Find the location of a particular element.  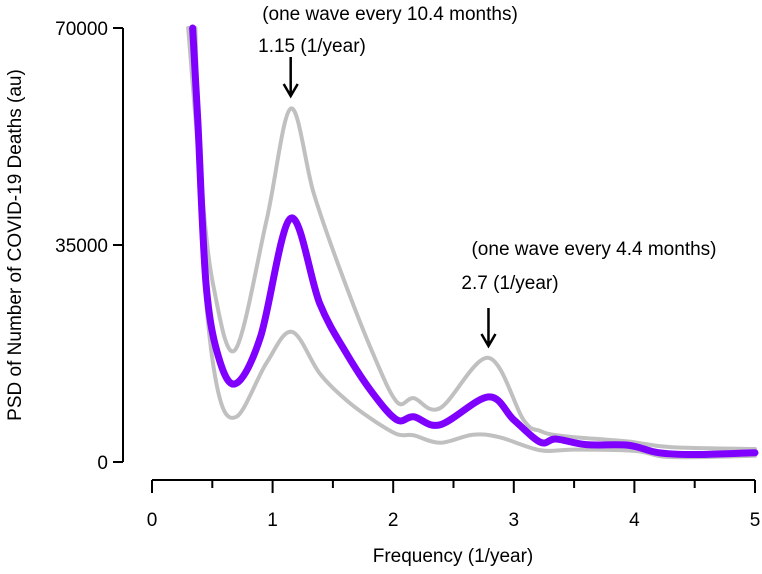

annotation-frequency: 2.7 (1/year) is located at coordinates (509, 283).